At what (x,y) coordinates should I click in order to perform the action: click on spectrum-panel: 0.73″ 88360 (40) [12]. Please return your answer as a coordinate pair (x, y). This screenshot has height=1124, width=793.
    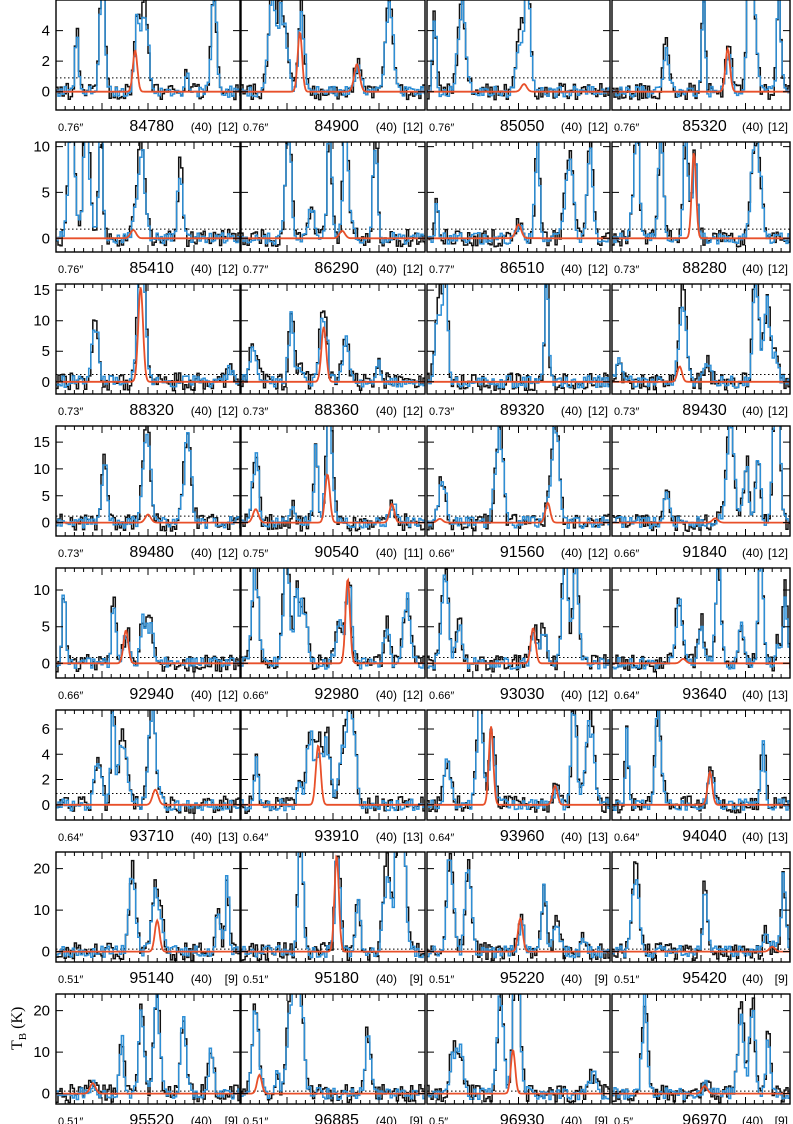
    Looking at the image, I should click on (333, 351).